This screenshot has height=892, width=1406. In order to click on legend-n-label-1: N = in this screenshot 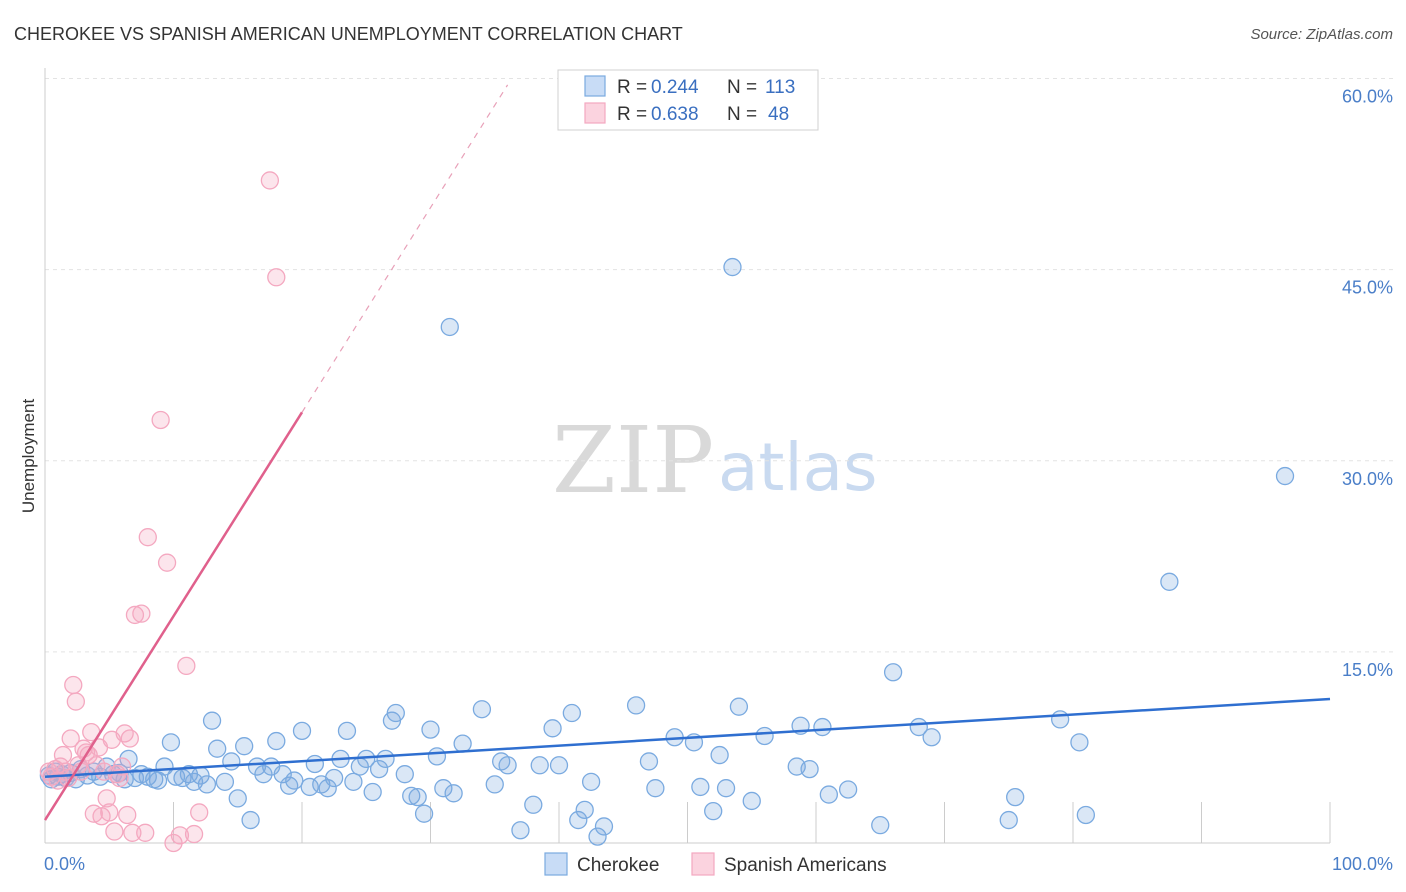, I will do `click(742, 114)`.